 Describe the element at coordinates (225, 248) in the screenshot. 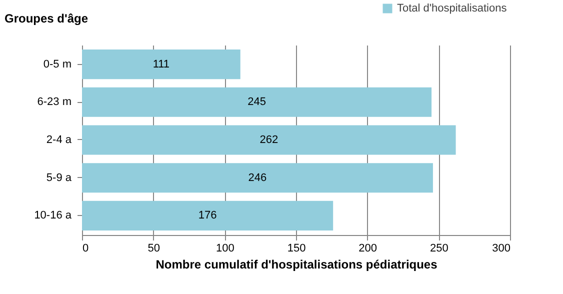

I see `x-tick-label: 100` at that location.